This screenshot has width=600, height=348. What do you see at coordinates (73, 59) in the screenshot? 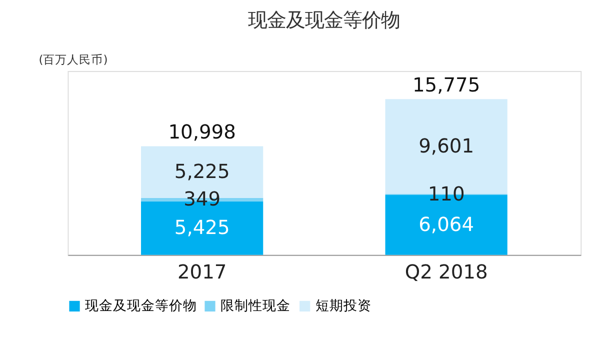
I see `y-axis-title: (百万人民币)` at bounding box center [73, 59].